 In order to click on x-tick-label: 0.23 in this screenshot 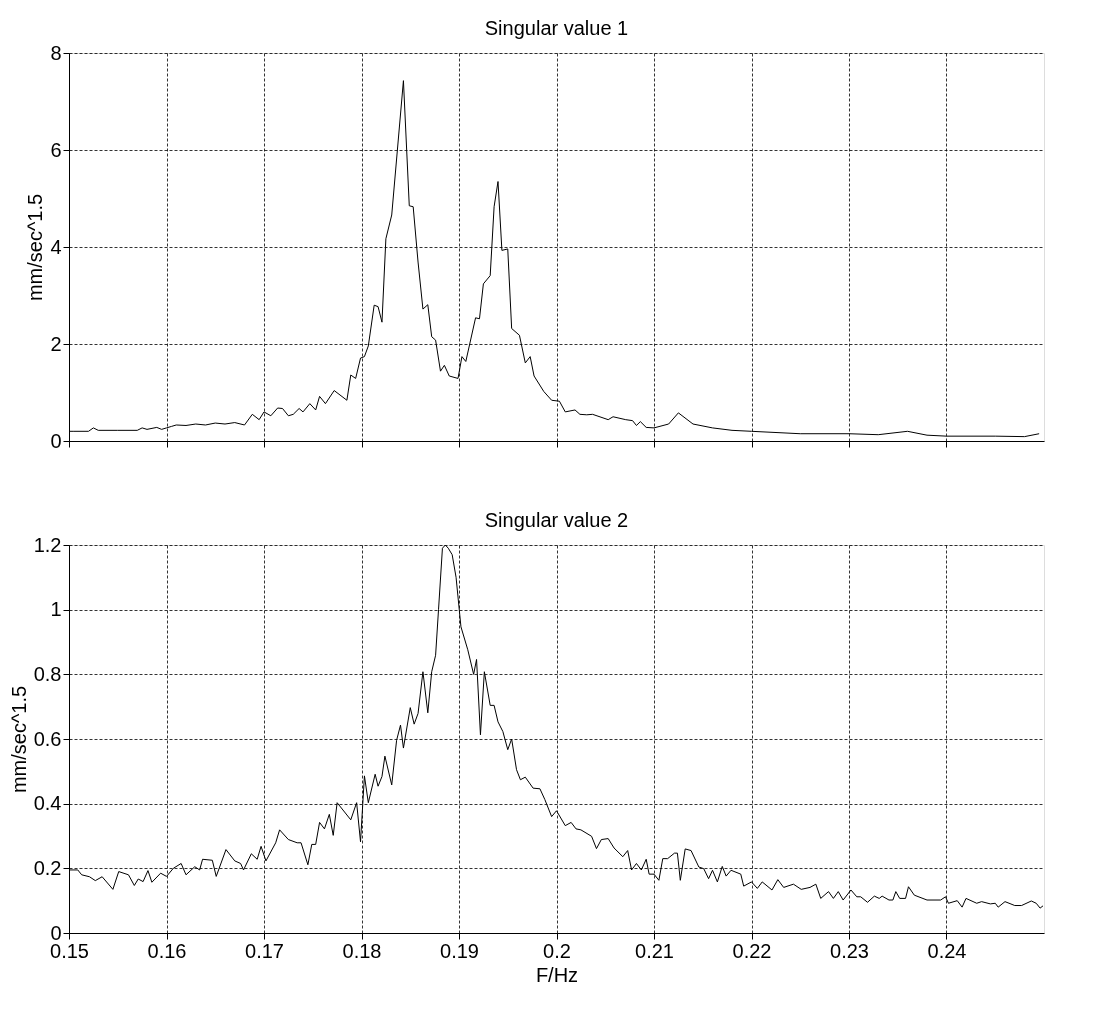, I will do `click(849, 950)`.